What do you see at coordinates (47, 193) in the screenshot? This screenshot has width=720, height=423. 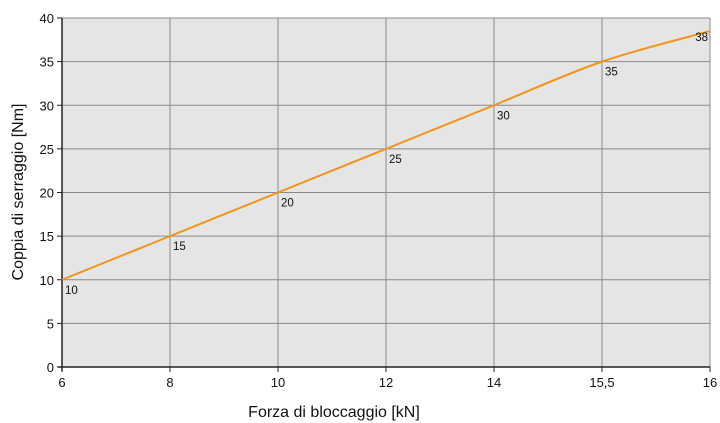 I see `y-tick-label: 20` at bounding box center [47, 193].